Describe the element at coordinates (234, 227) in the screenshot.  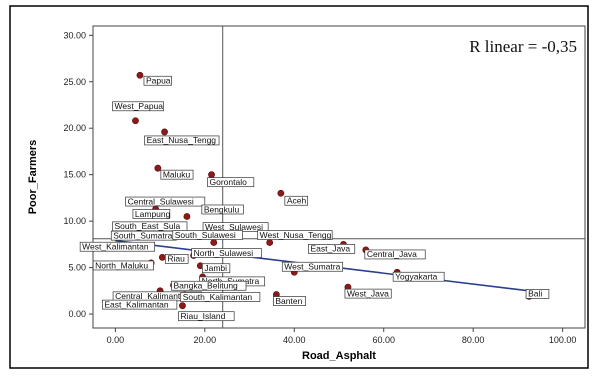
I see `point-label-text: West_Sulawesi` at that location.